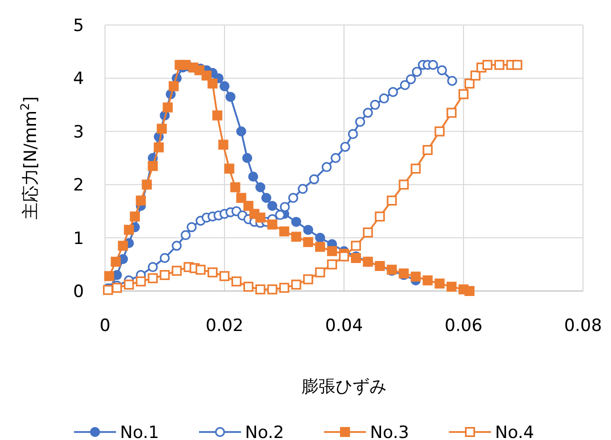  What do you see at coordinates (78, 238) in the screenshot?
I see `y-tick-label: 1` at bounding box center [78, 238].